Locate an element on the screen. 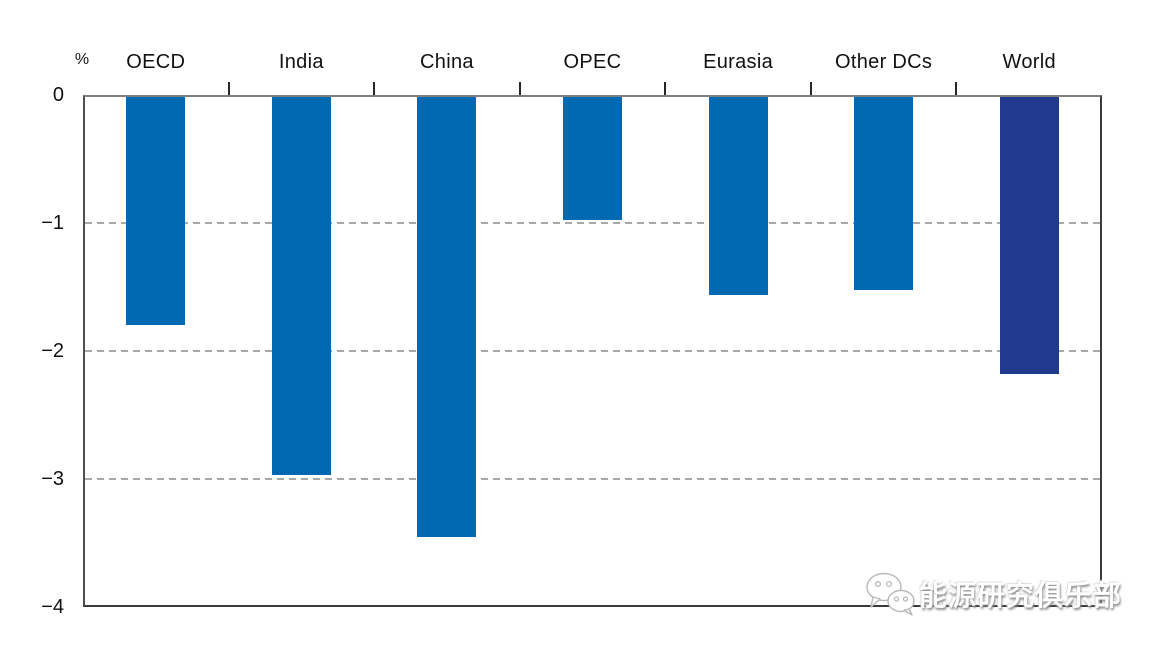 Image resolution: width=1159 pixels, height=649 pixels. watermark-text: 能源研究俱乐部 is located at coordinates (1021, 595).